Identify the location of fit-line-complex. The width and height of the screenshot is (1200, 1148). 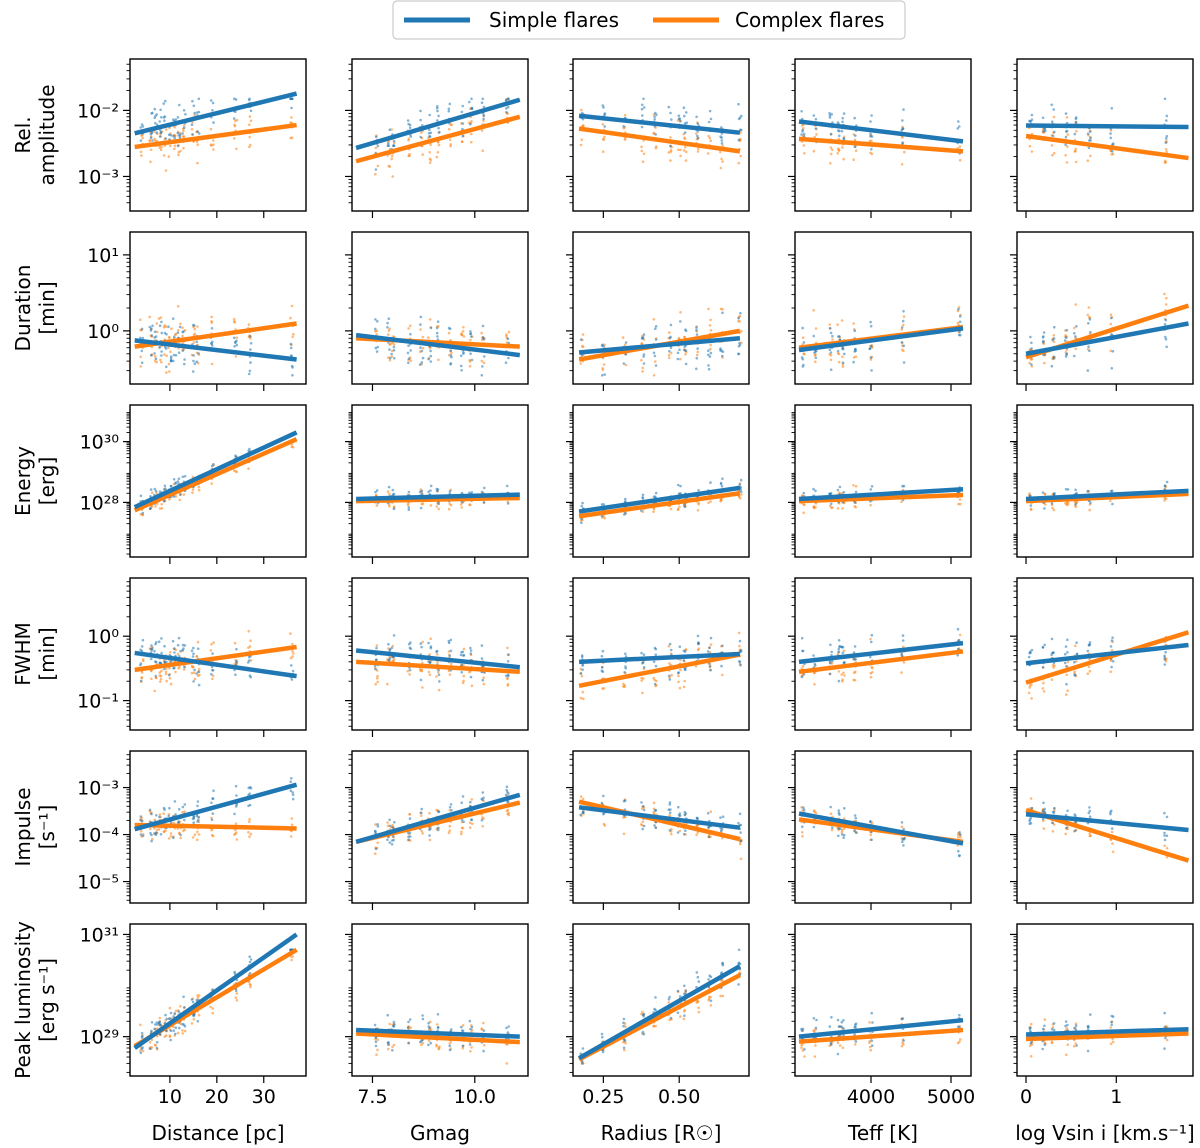
(437, 667).